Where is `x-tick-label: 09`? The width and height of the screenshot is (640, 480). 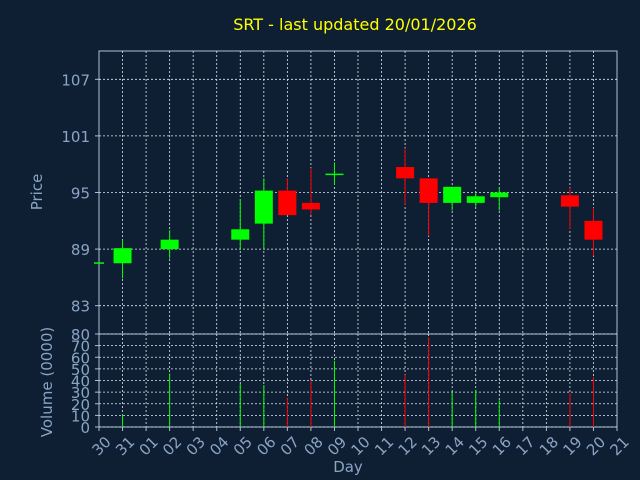 x-tick-label: 09 is located at coordinates (337, 446).